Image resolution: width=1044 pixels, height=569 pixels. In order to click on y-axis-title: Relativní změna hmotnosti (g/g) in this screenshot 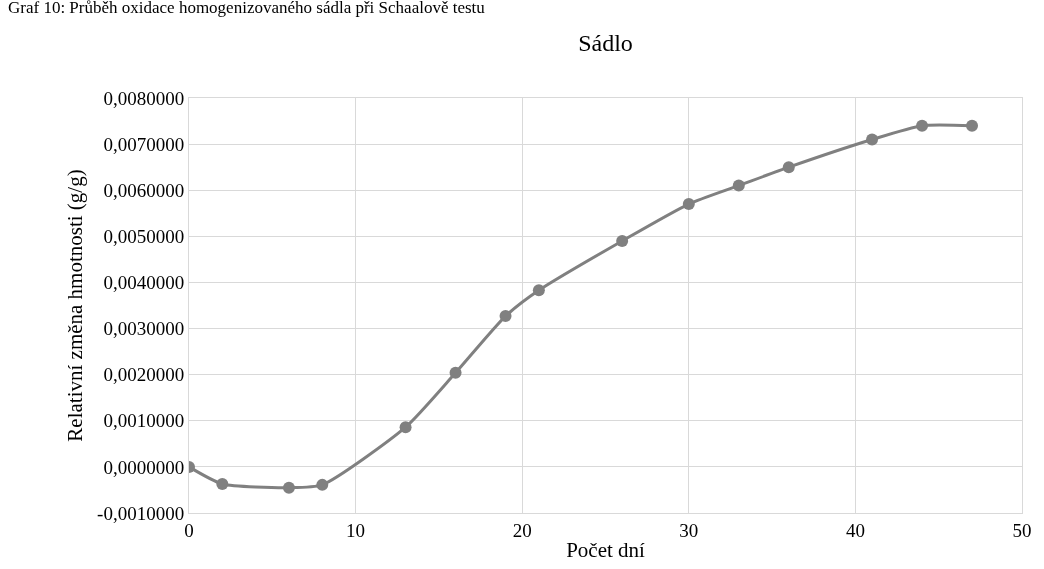, I will do `click(75, 305)`.